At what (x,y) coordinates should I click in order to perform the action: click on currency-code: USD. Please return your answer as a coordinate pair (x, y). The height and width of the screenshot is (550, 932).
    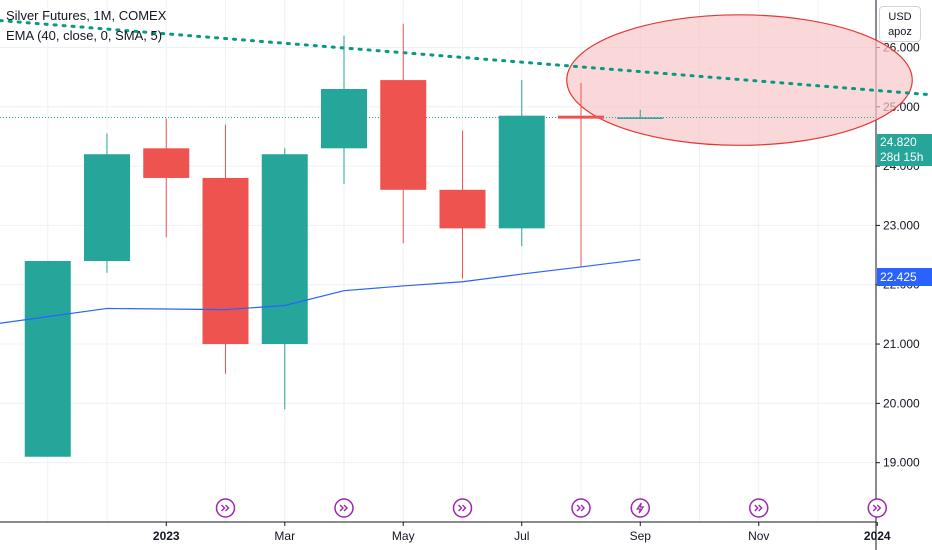
    Looking at the image, I should click on (900, 17).